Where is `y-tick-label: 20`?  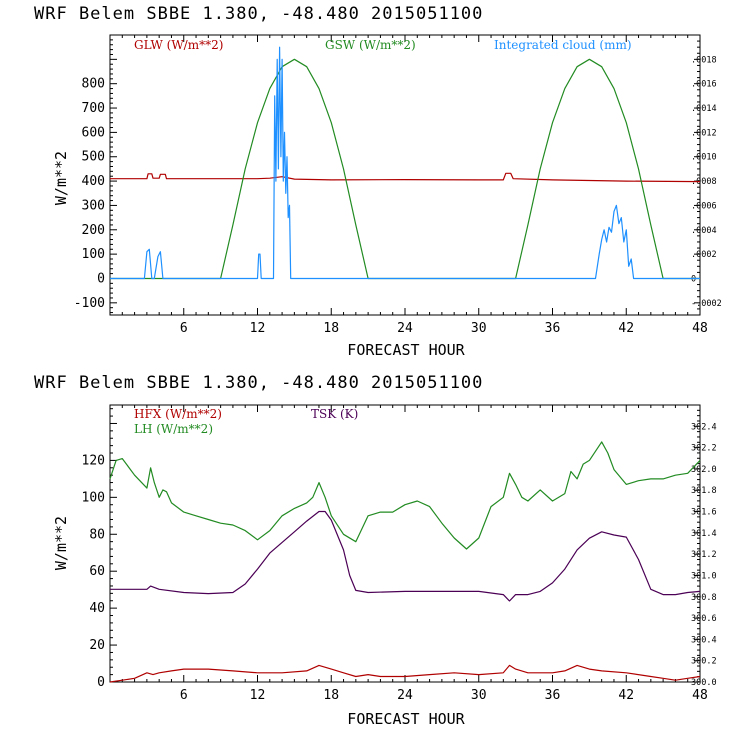
y-tick-label: 20 is located at coordinates (97, 645).